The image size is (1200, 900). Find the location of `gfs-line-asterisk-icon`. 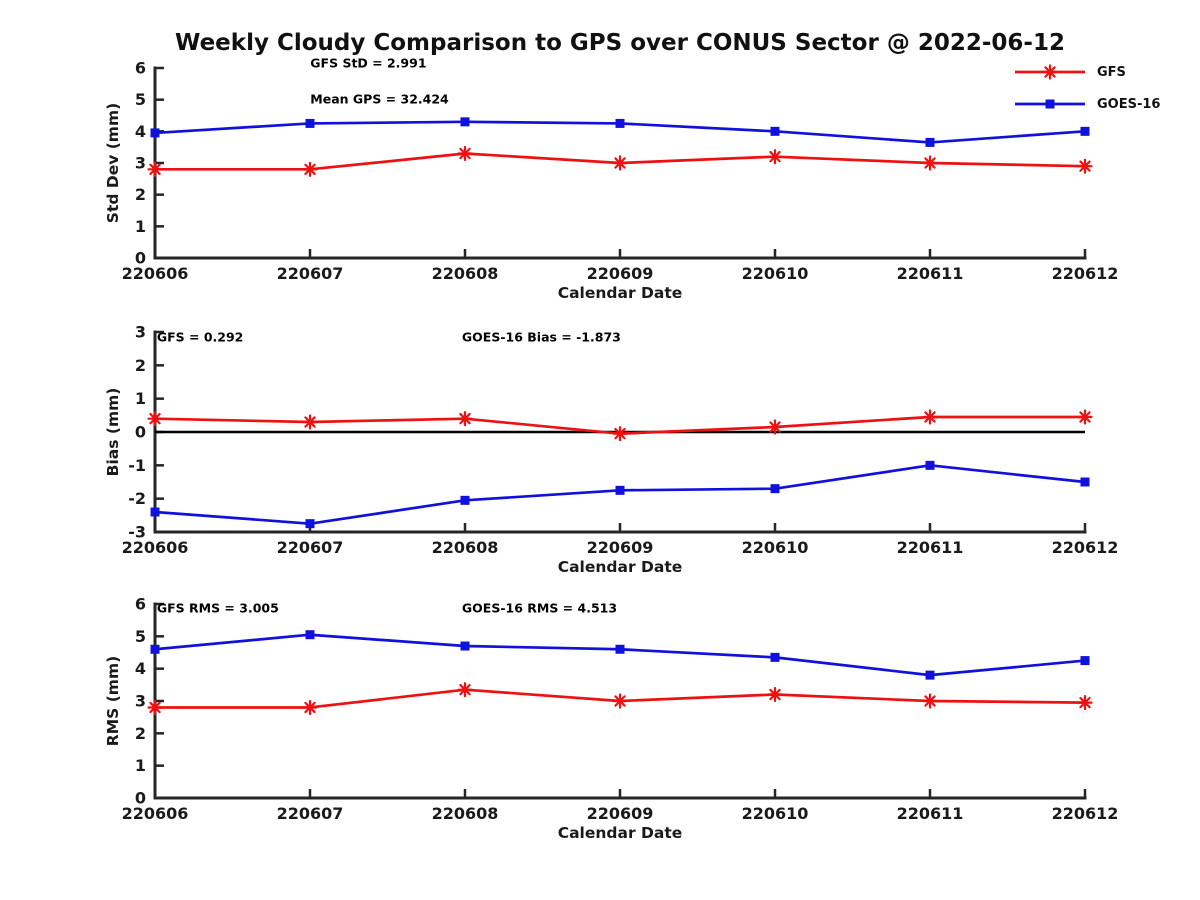

gfs-line-asterisk-icon is located at coordinates (1050, 72).